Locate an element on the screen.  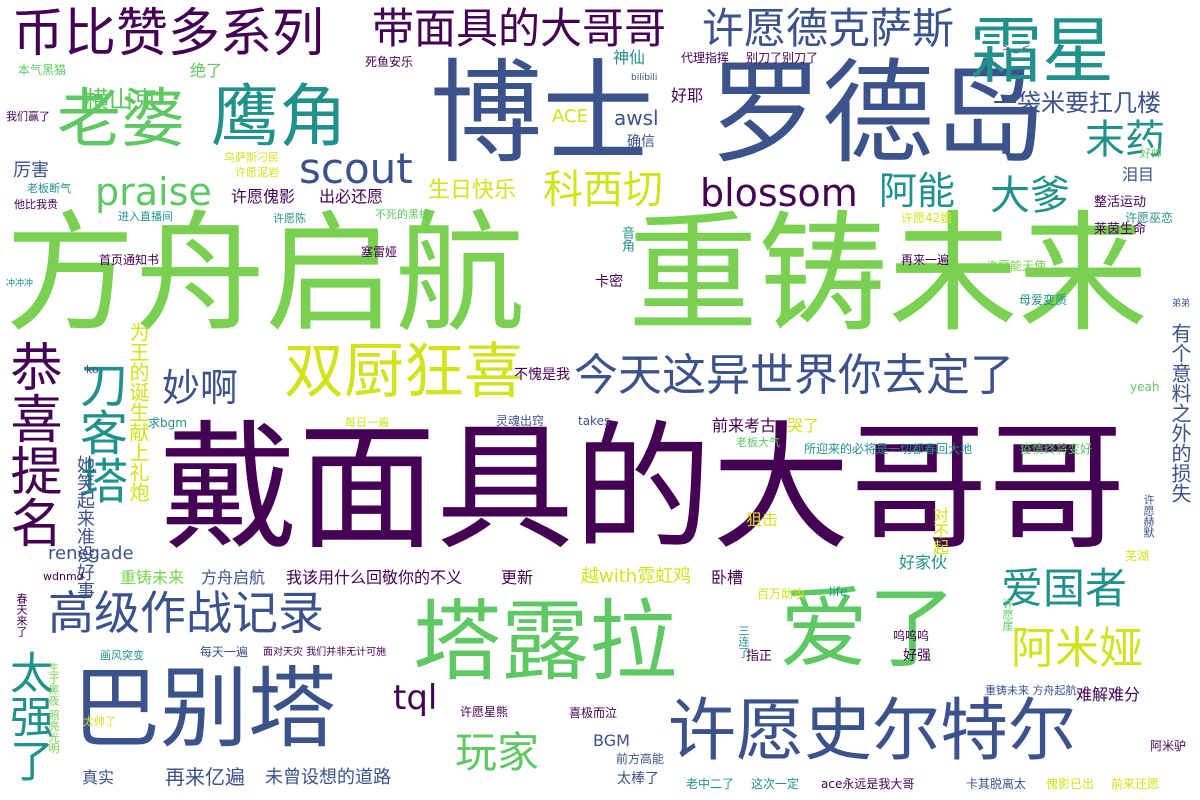
cloud-word: 巴别塔 is located at coordinates (204, 708).